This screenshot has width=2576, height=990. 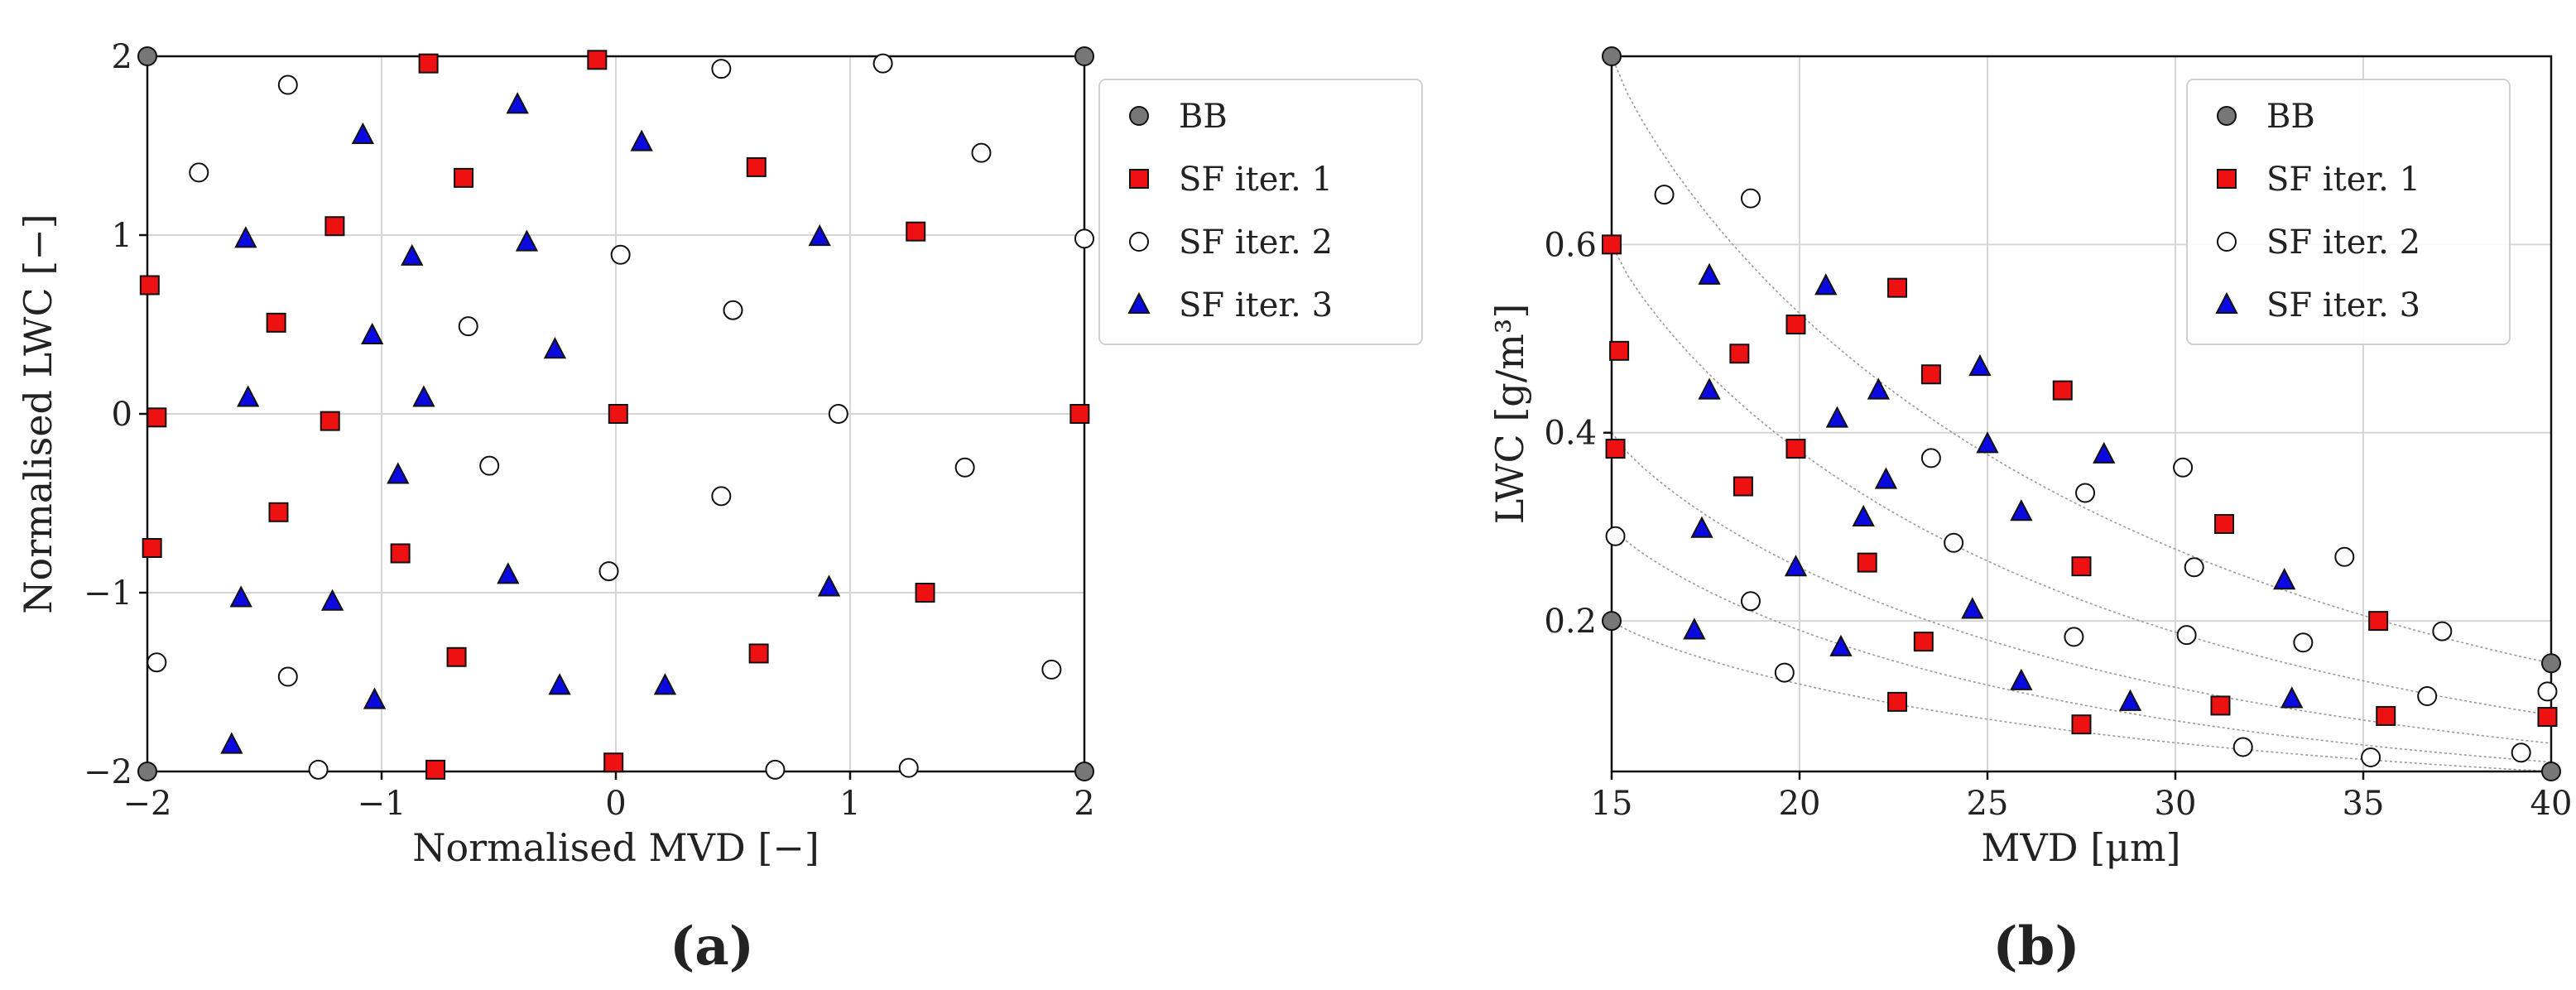 What do you see at coordinates (2081, 644) in the screenshot?
I see `guide-curve` at bounding box center [2081, 644].